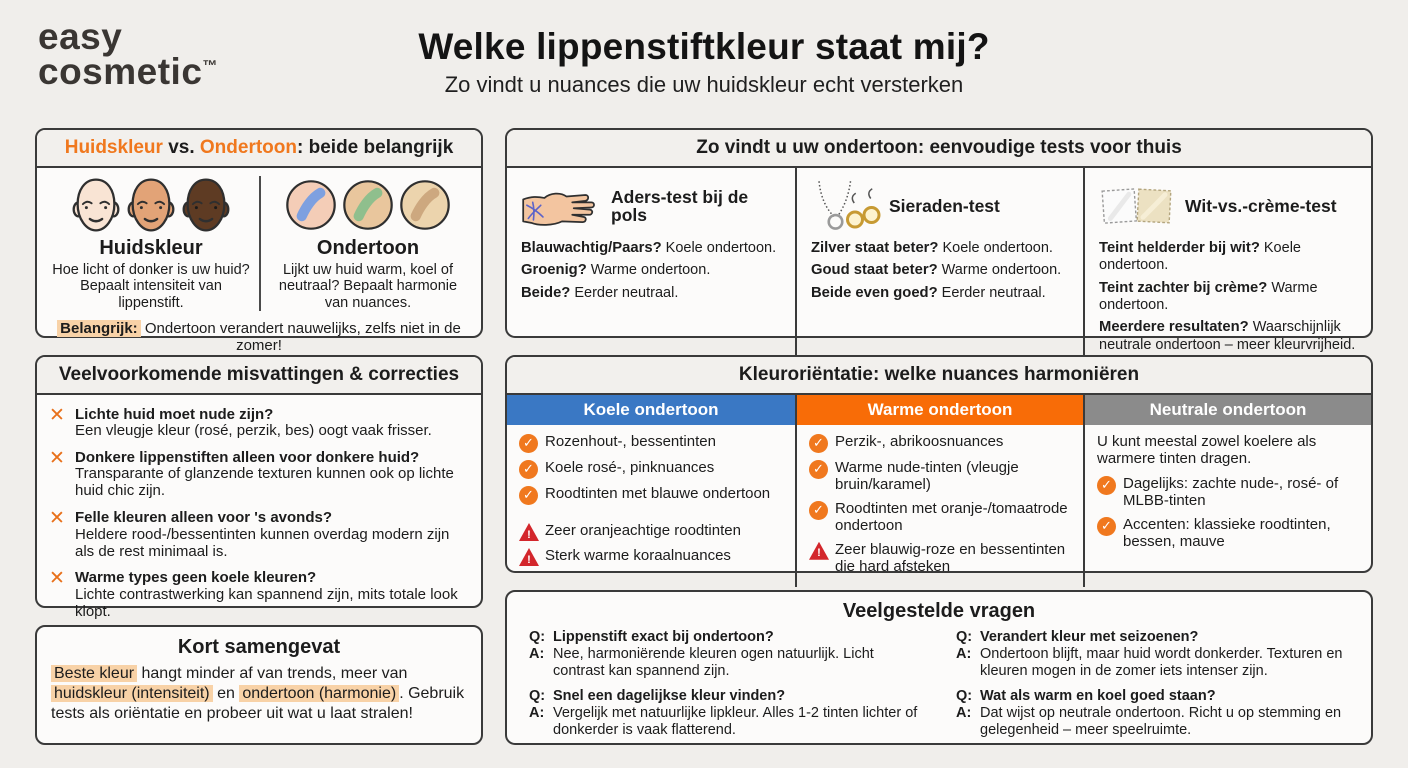 This screenshot has height=768, width=1408. Describe the element at coordinates (849, 205) in the screenshot. I see `jewelry-icon` at that location.